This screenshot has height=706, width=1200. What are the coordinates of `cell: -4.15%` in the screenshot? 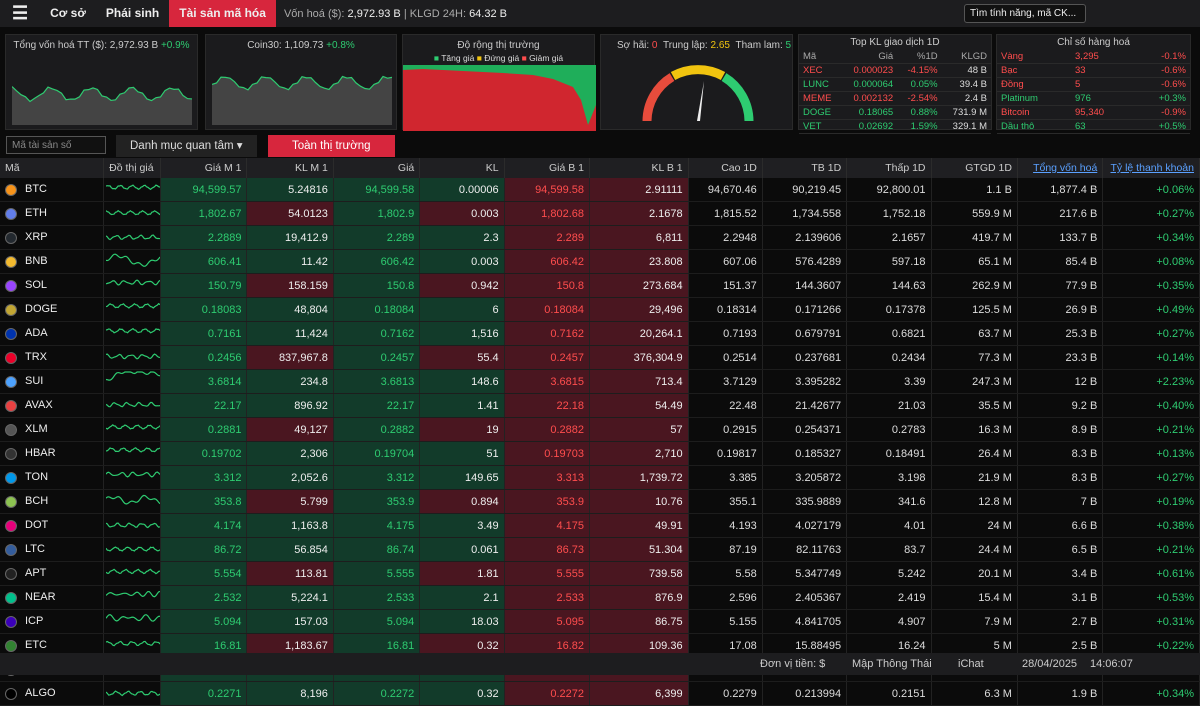 It's located at (919, 71).